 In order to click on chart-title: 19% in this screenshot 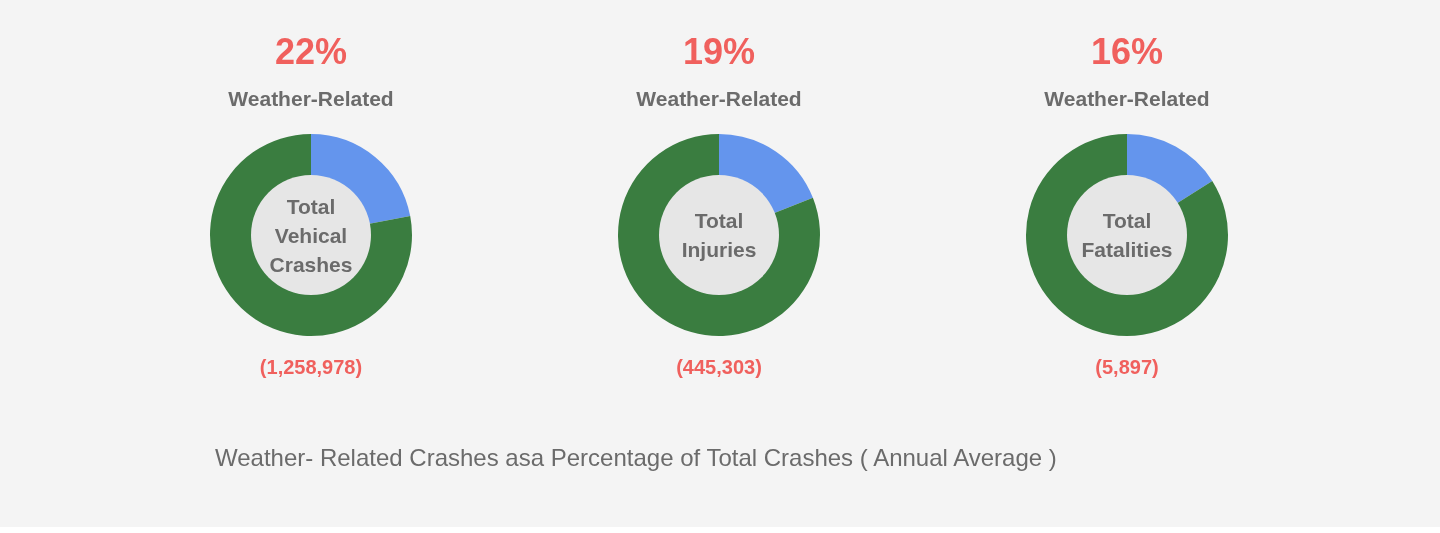, I will do `click(719, 52)`.